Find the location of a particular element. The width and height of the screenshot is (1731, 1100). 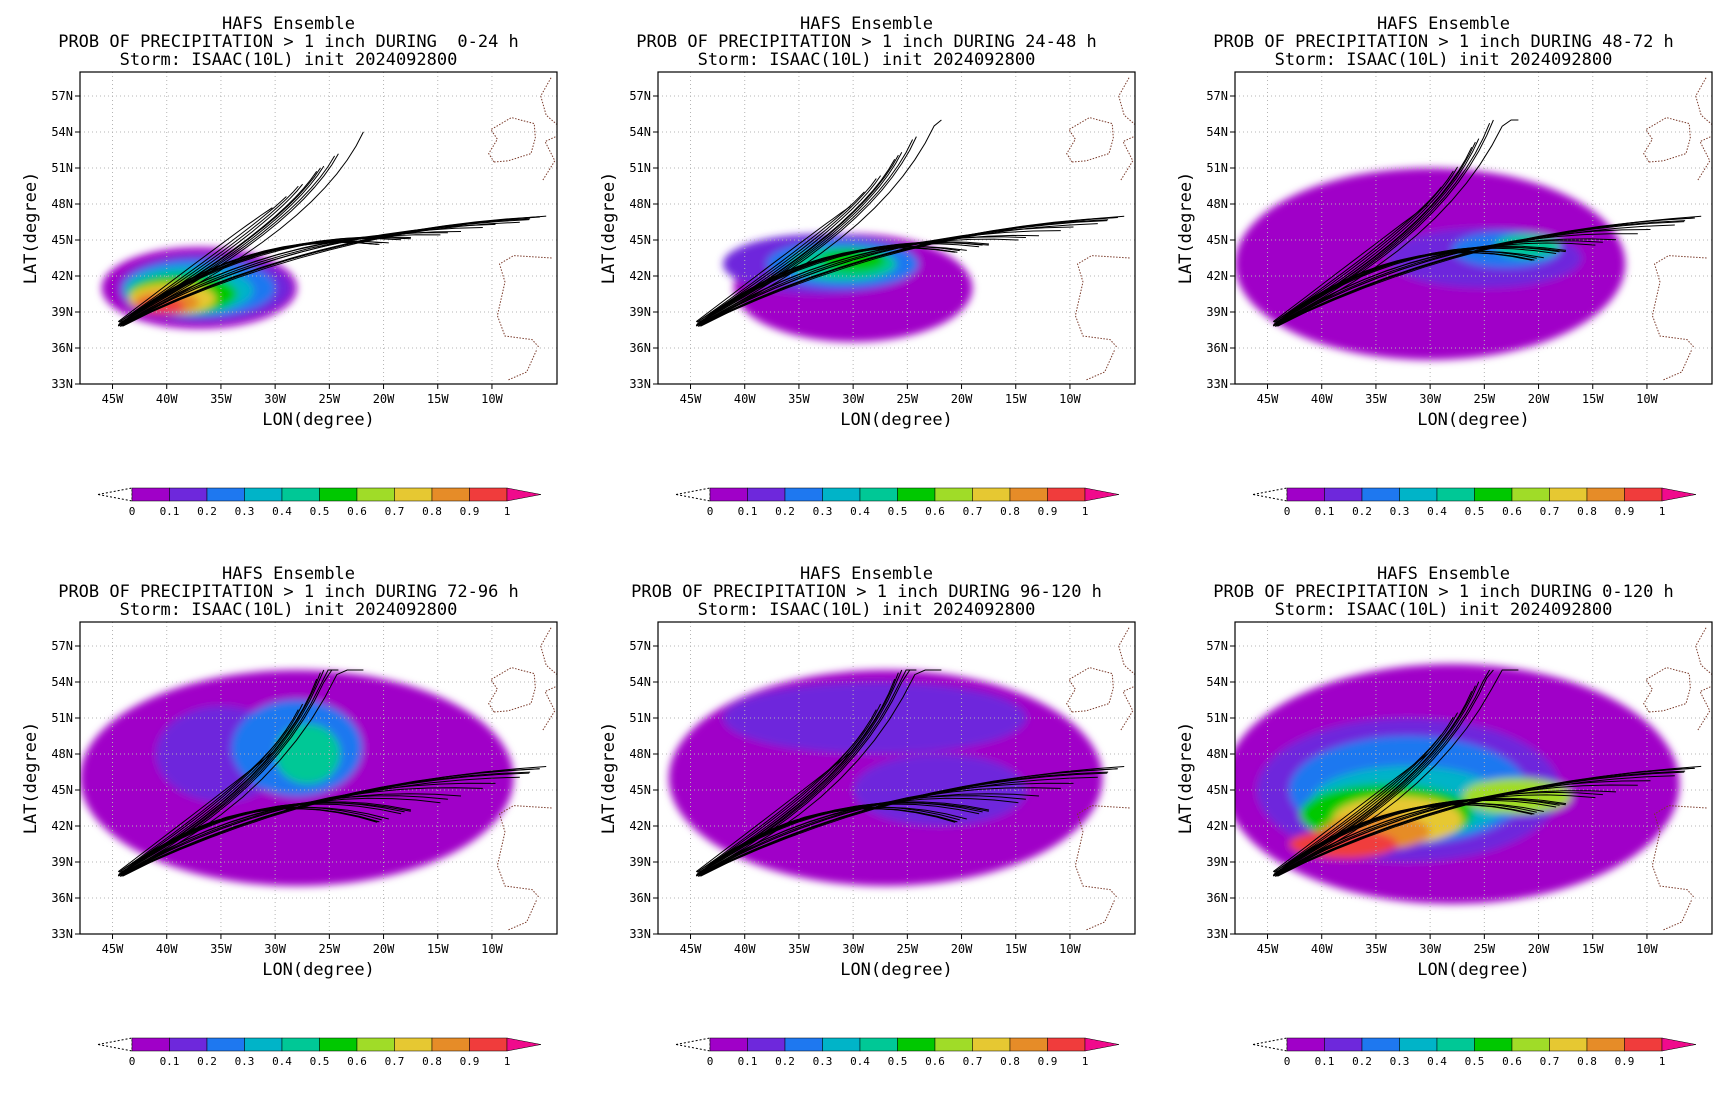

colorbar: 0 0.1 0.2 0.3 0.4 0.5 0.6 0.7 0.8 0.9 1 is located at coordinates (319, 1052).